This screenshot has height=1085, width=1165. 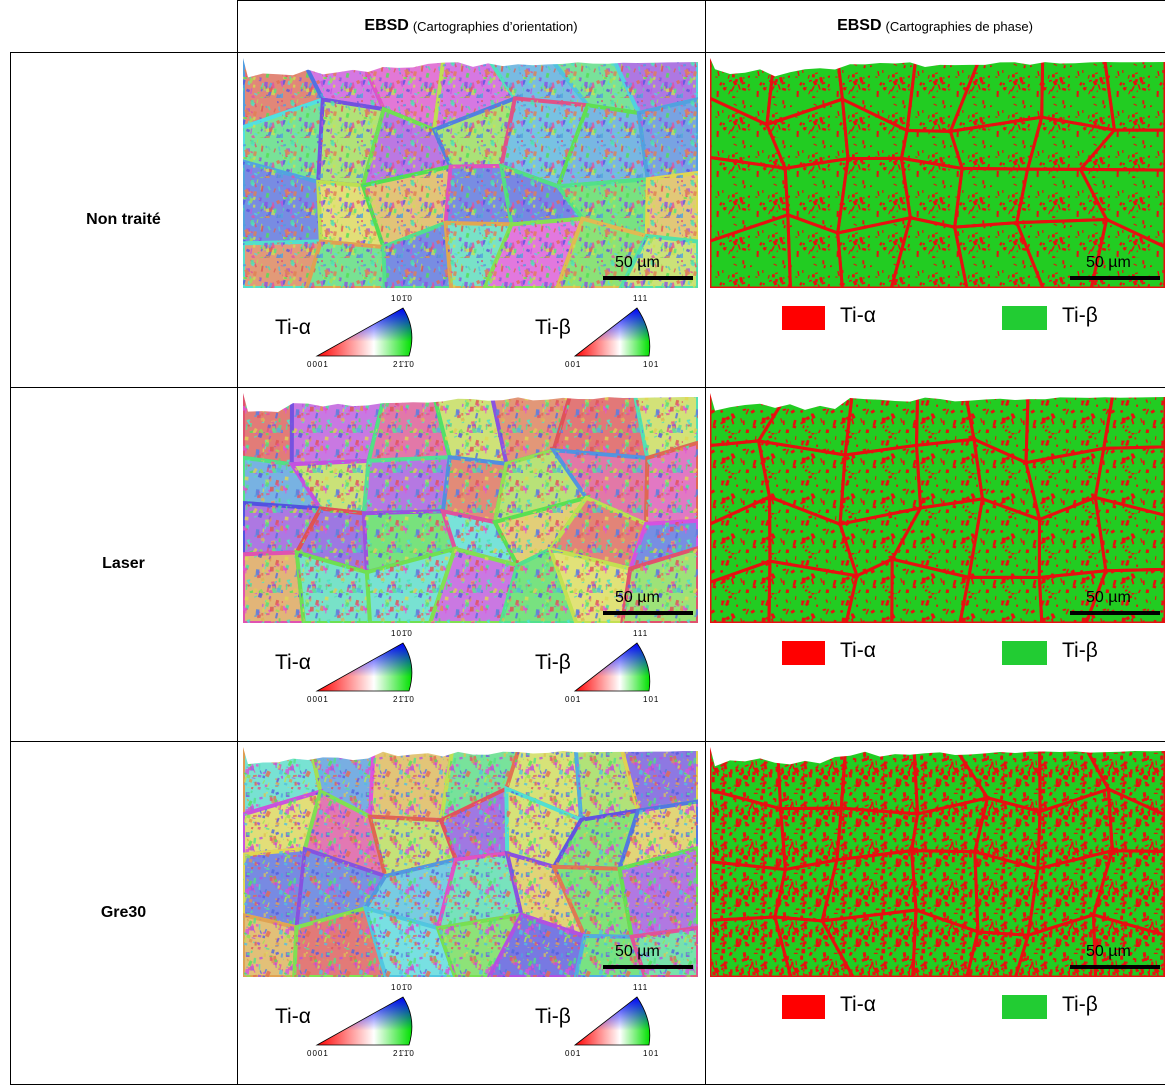 What do you see at coordinates (495, 26) in the screenshot?
I see `header-text: (Cartographies d’orientation)` at bounding box center [495, 26].